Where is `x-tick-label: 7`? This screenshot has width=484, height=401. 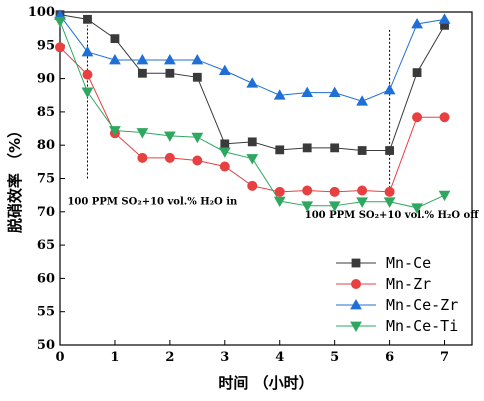 x-tick-label: 7 is located at coordinates (444, 357).